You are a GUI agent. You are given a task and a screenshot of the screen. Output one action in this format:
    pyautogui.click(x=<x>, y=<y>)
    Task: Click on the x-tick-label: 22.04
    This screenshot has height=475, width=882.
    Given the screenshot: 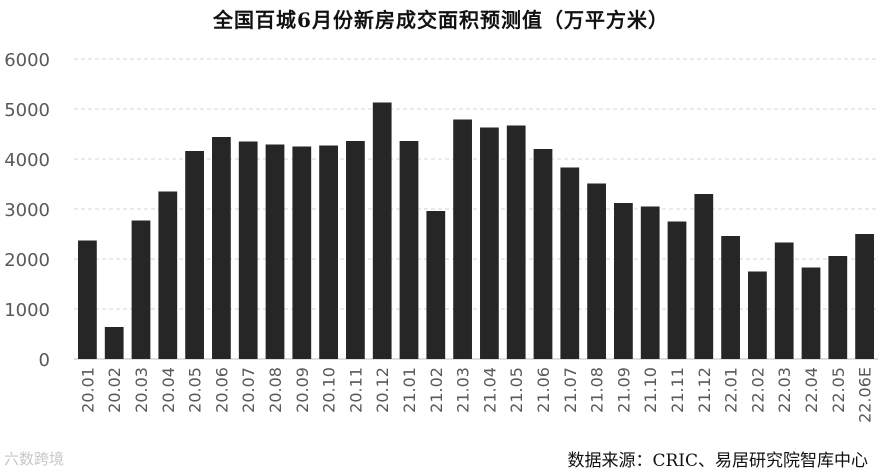 What is the action you would take?
    pyautogui.click(x=811, y=390)
    